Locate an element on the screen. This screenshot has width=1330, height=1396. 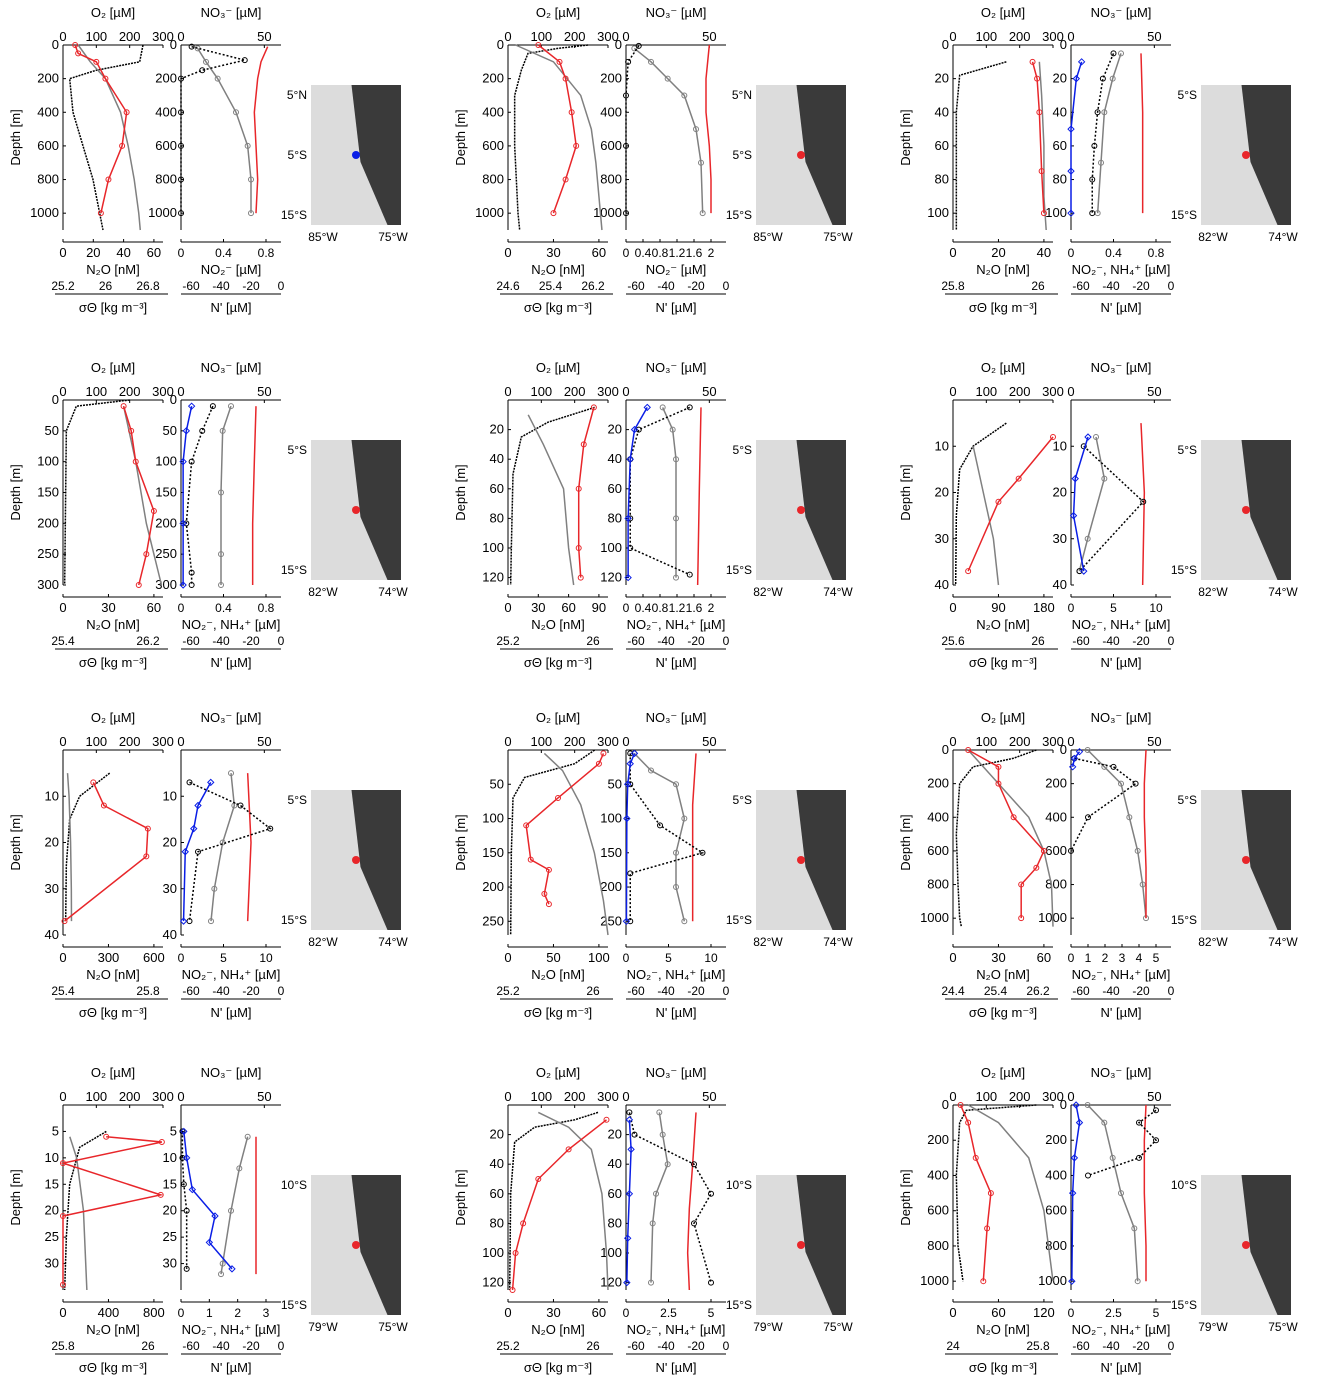
map-land is located at coordinates (1266, 1245).